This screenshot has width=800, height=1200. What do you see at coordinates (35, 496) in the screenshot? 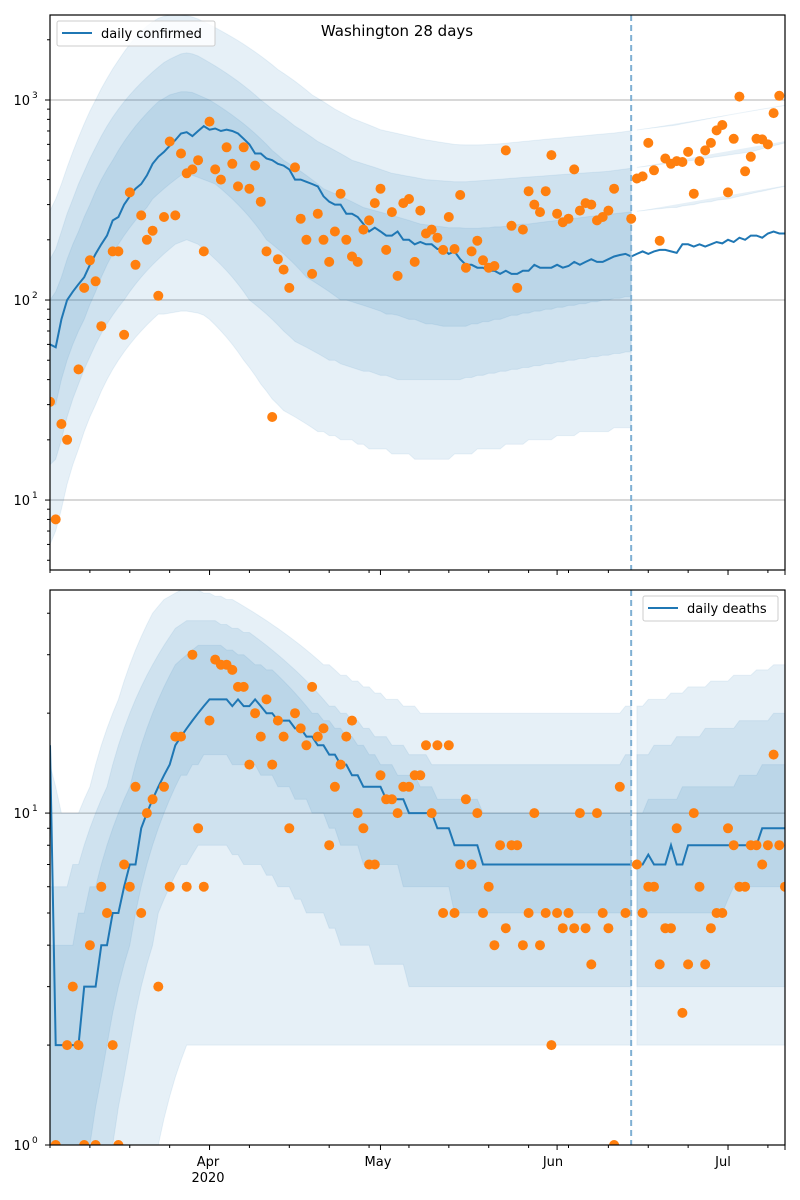
I see `y-tick-exponent: 1` at bounding box center [35, 496].